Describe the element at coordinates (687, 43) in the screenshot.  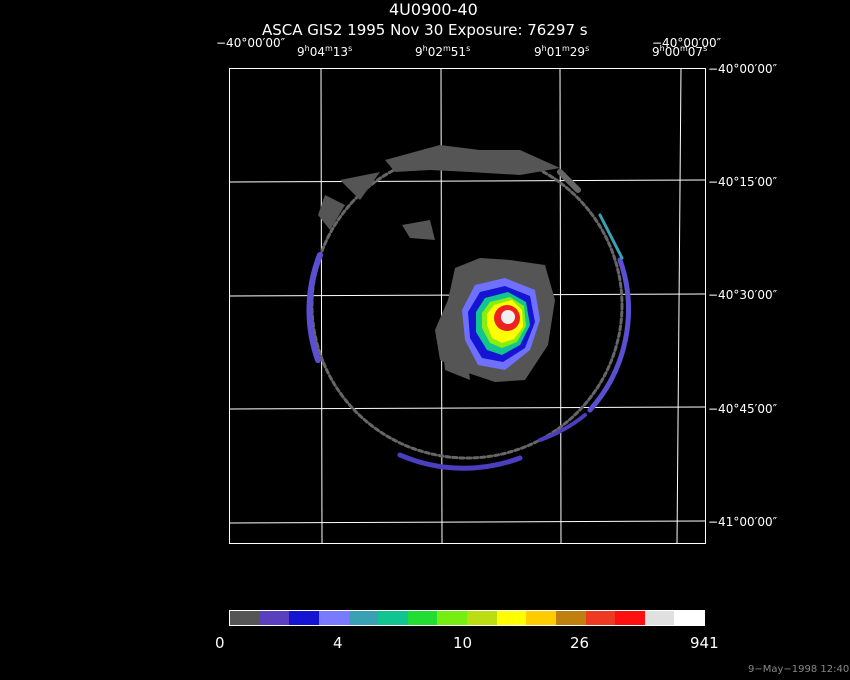
I see `corner-label-right: −40°00′00″` at that location.